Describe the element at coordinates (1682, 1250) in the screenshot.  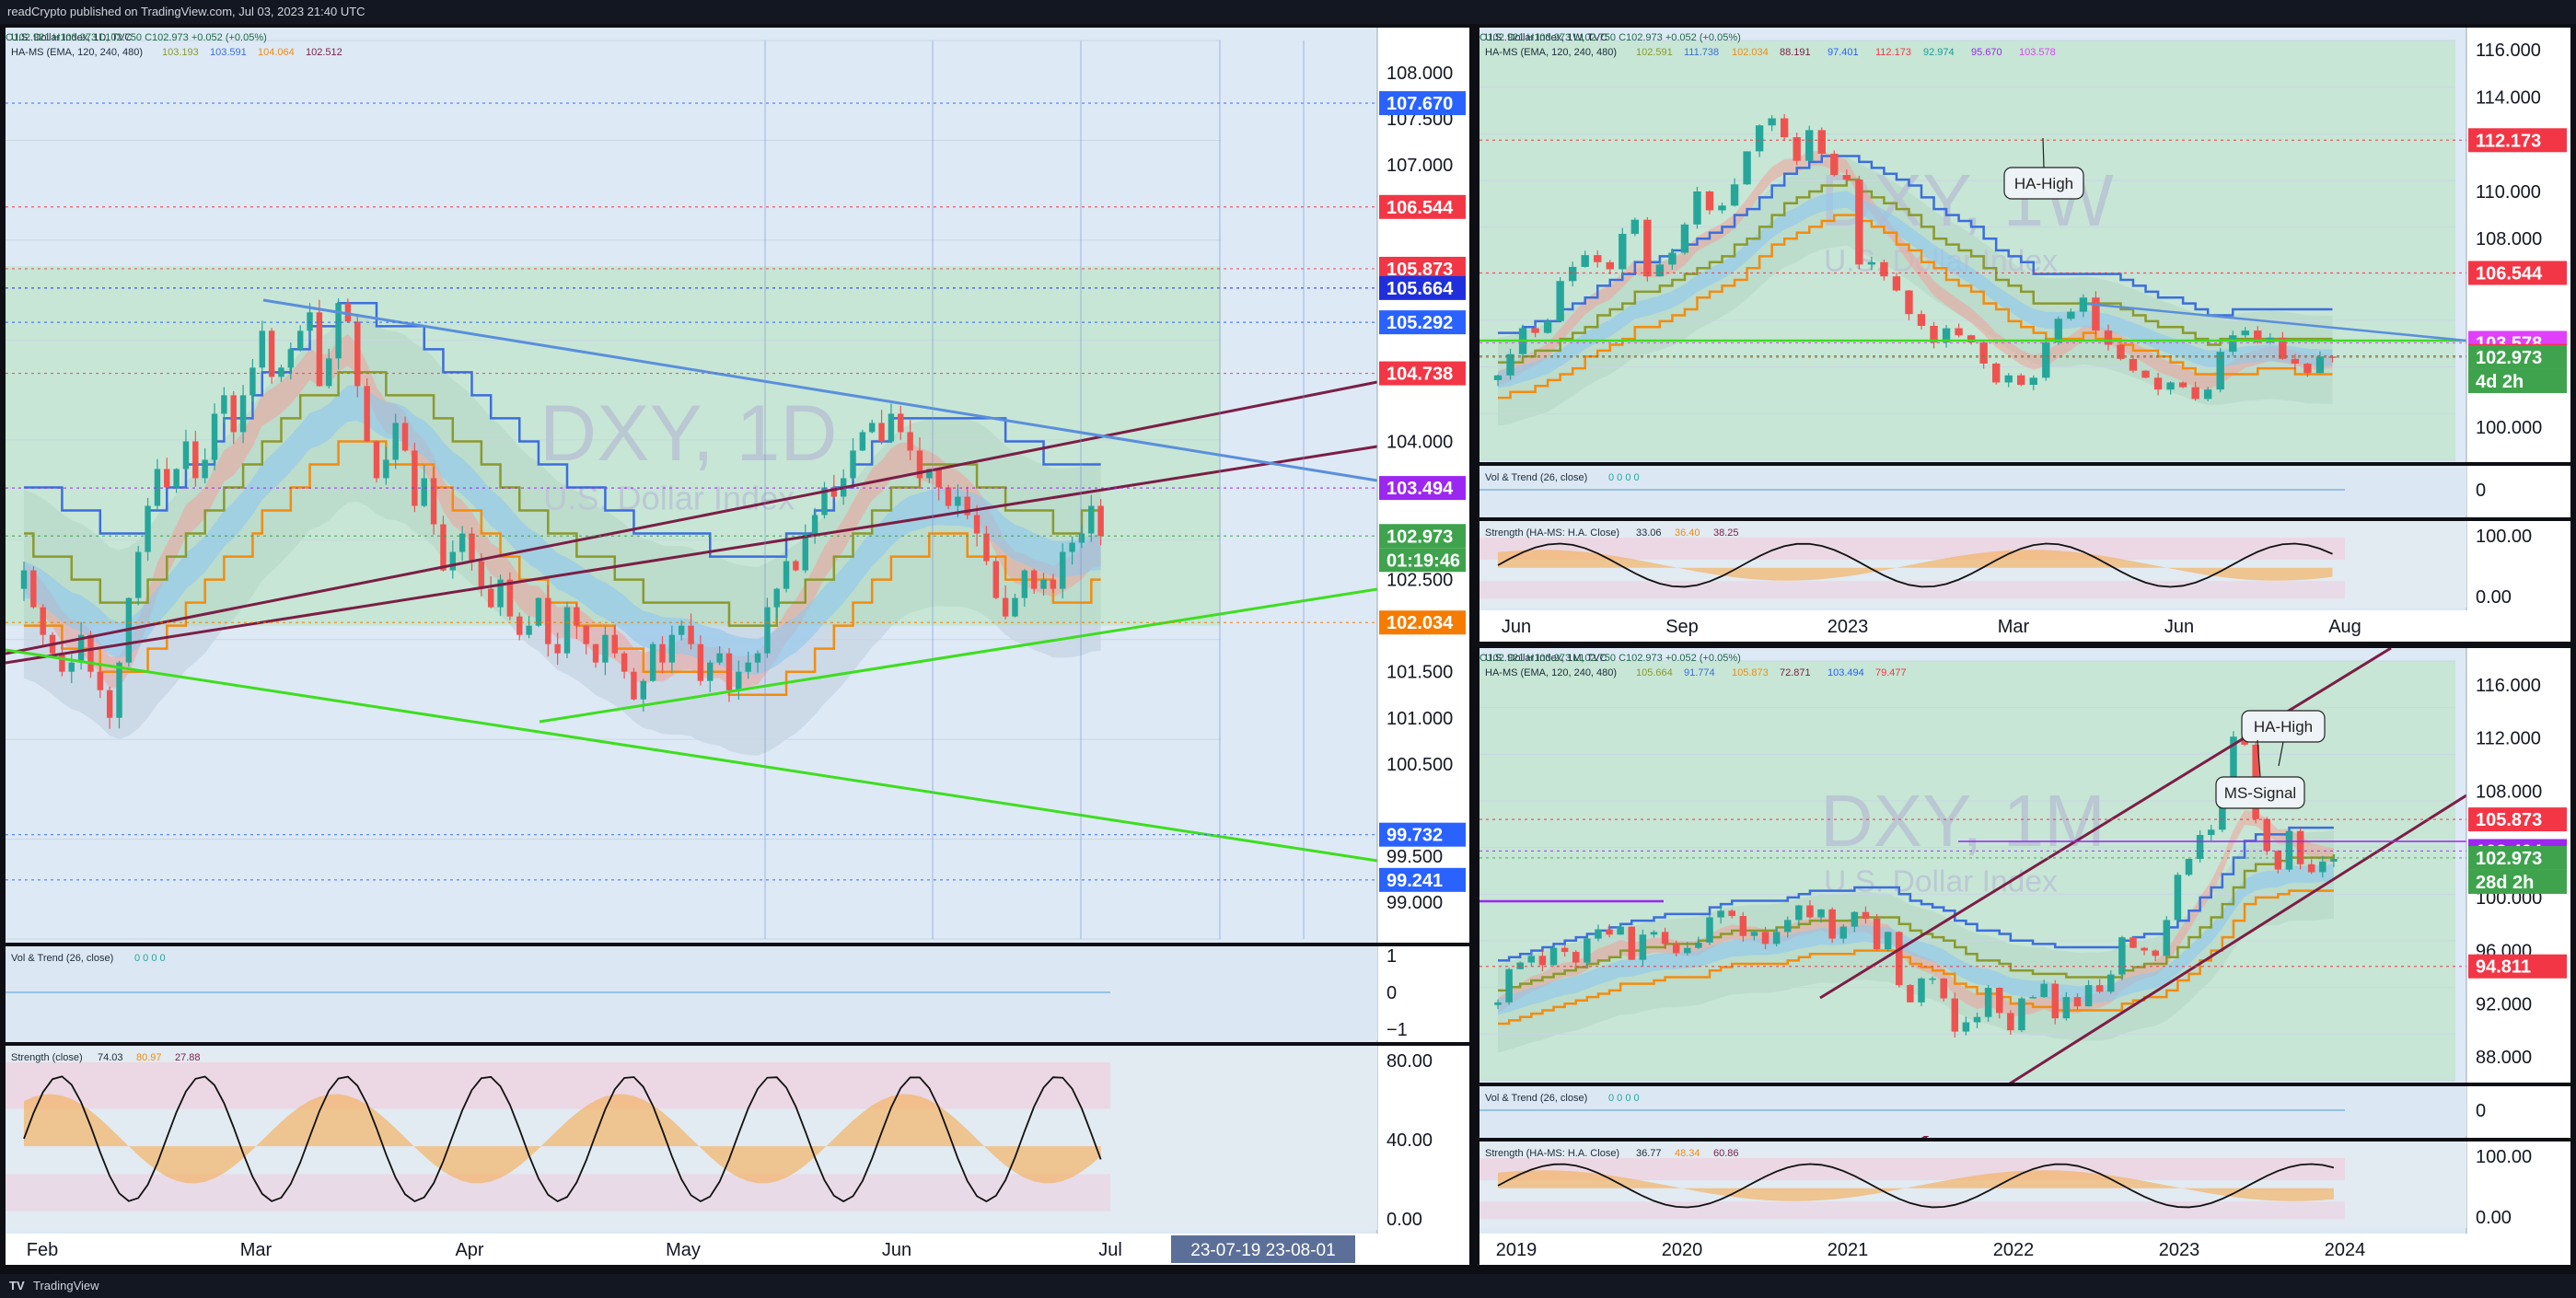
I see `time-tick-label: 2020` at that location.